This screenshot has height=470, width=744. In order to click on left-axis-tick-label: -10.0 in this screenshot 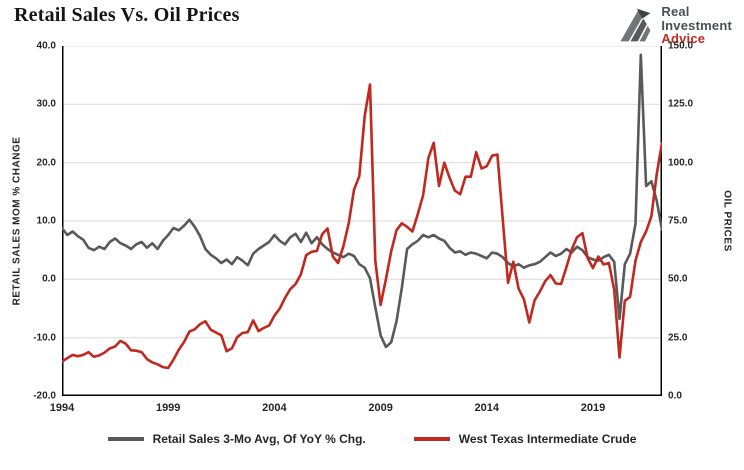, I will do `click(44, 338)`.